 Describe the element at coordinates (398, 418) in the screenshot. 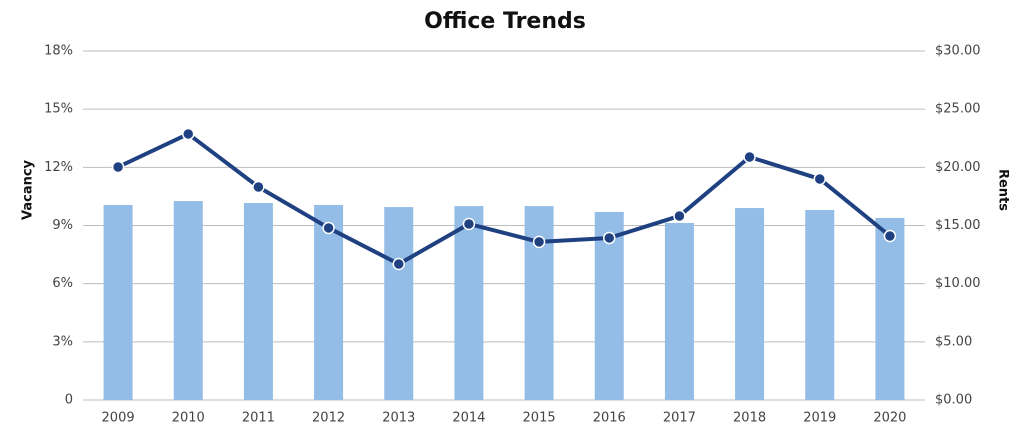

I see `x-tick-label: 2013` at that location.